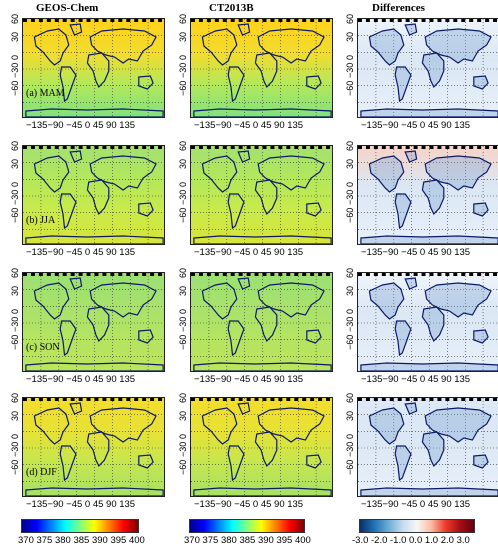  What do you see at coordinates (43, 347) in the screenshot?
I see `row-label-2: (c) SON` at bounding box center [43, 347].